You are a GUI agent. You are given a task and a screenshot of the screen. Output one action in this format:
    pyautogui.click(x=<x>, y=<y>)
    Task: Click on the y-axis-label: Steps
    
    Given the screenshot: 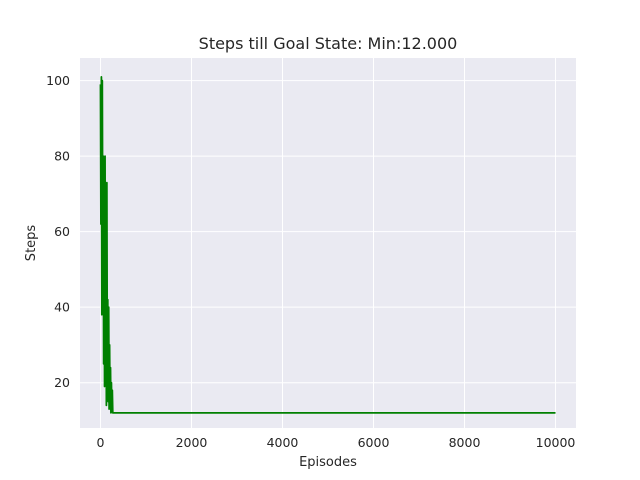 What is the action you would take?
    pyautogui.click(x=31, y=243)
    